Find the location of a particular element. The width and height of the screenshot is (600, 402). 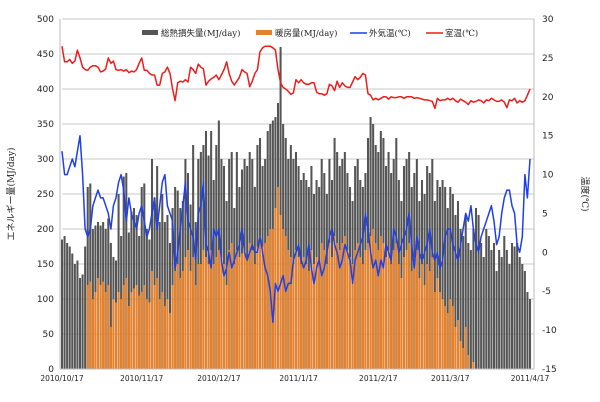

y-tick-label: 100 is located at coordinates (45, 300).